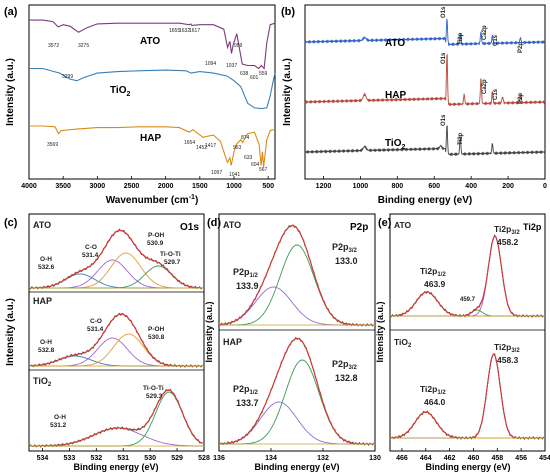 The image size is (550, 474). Describe the element at coordinates (91, 247) in the screenshot. I see `c-ato-co: C-O` at that location.